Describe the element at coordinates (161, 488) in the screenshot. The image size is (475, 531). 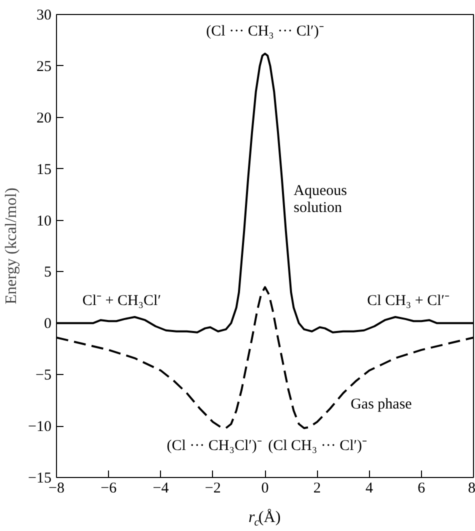
I see `x-tick-label: −4` at that location.